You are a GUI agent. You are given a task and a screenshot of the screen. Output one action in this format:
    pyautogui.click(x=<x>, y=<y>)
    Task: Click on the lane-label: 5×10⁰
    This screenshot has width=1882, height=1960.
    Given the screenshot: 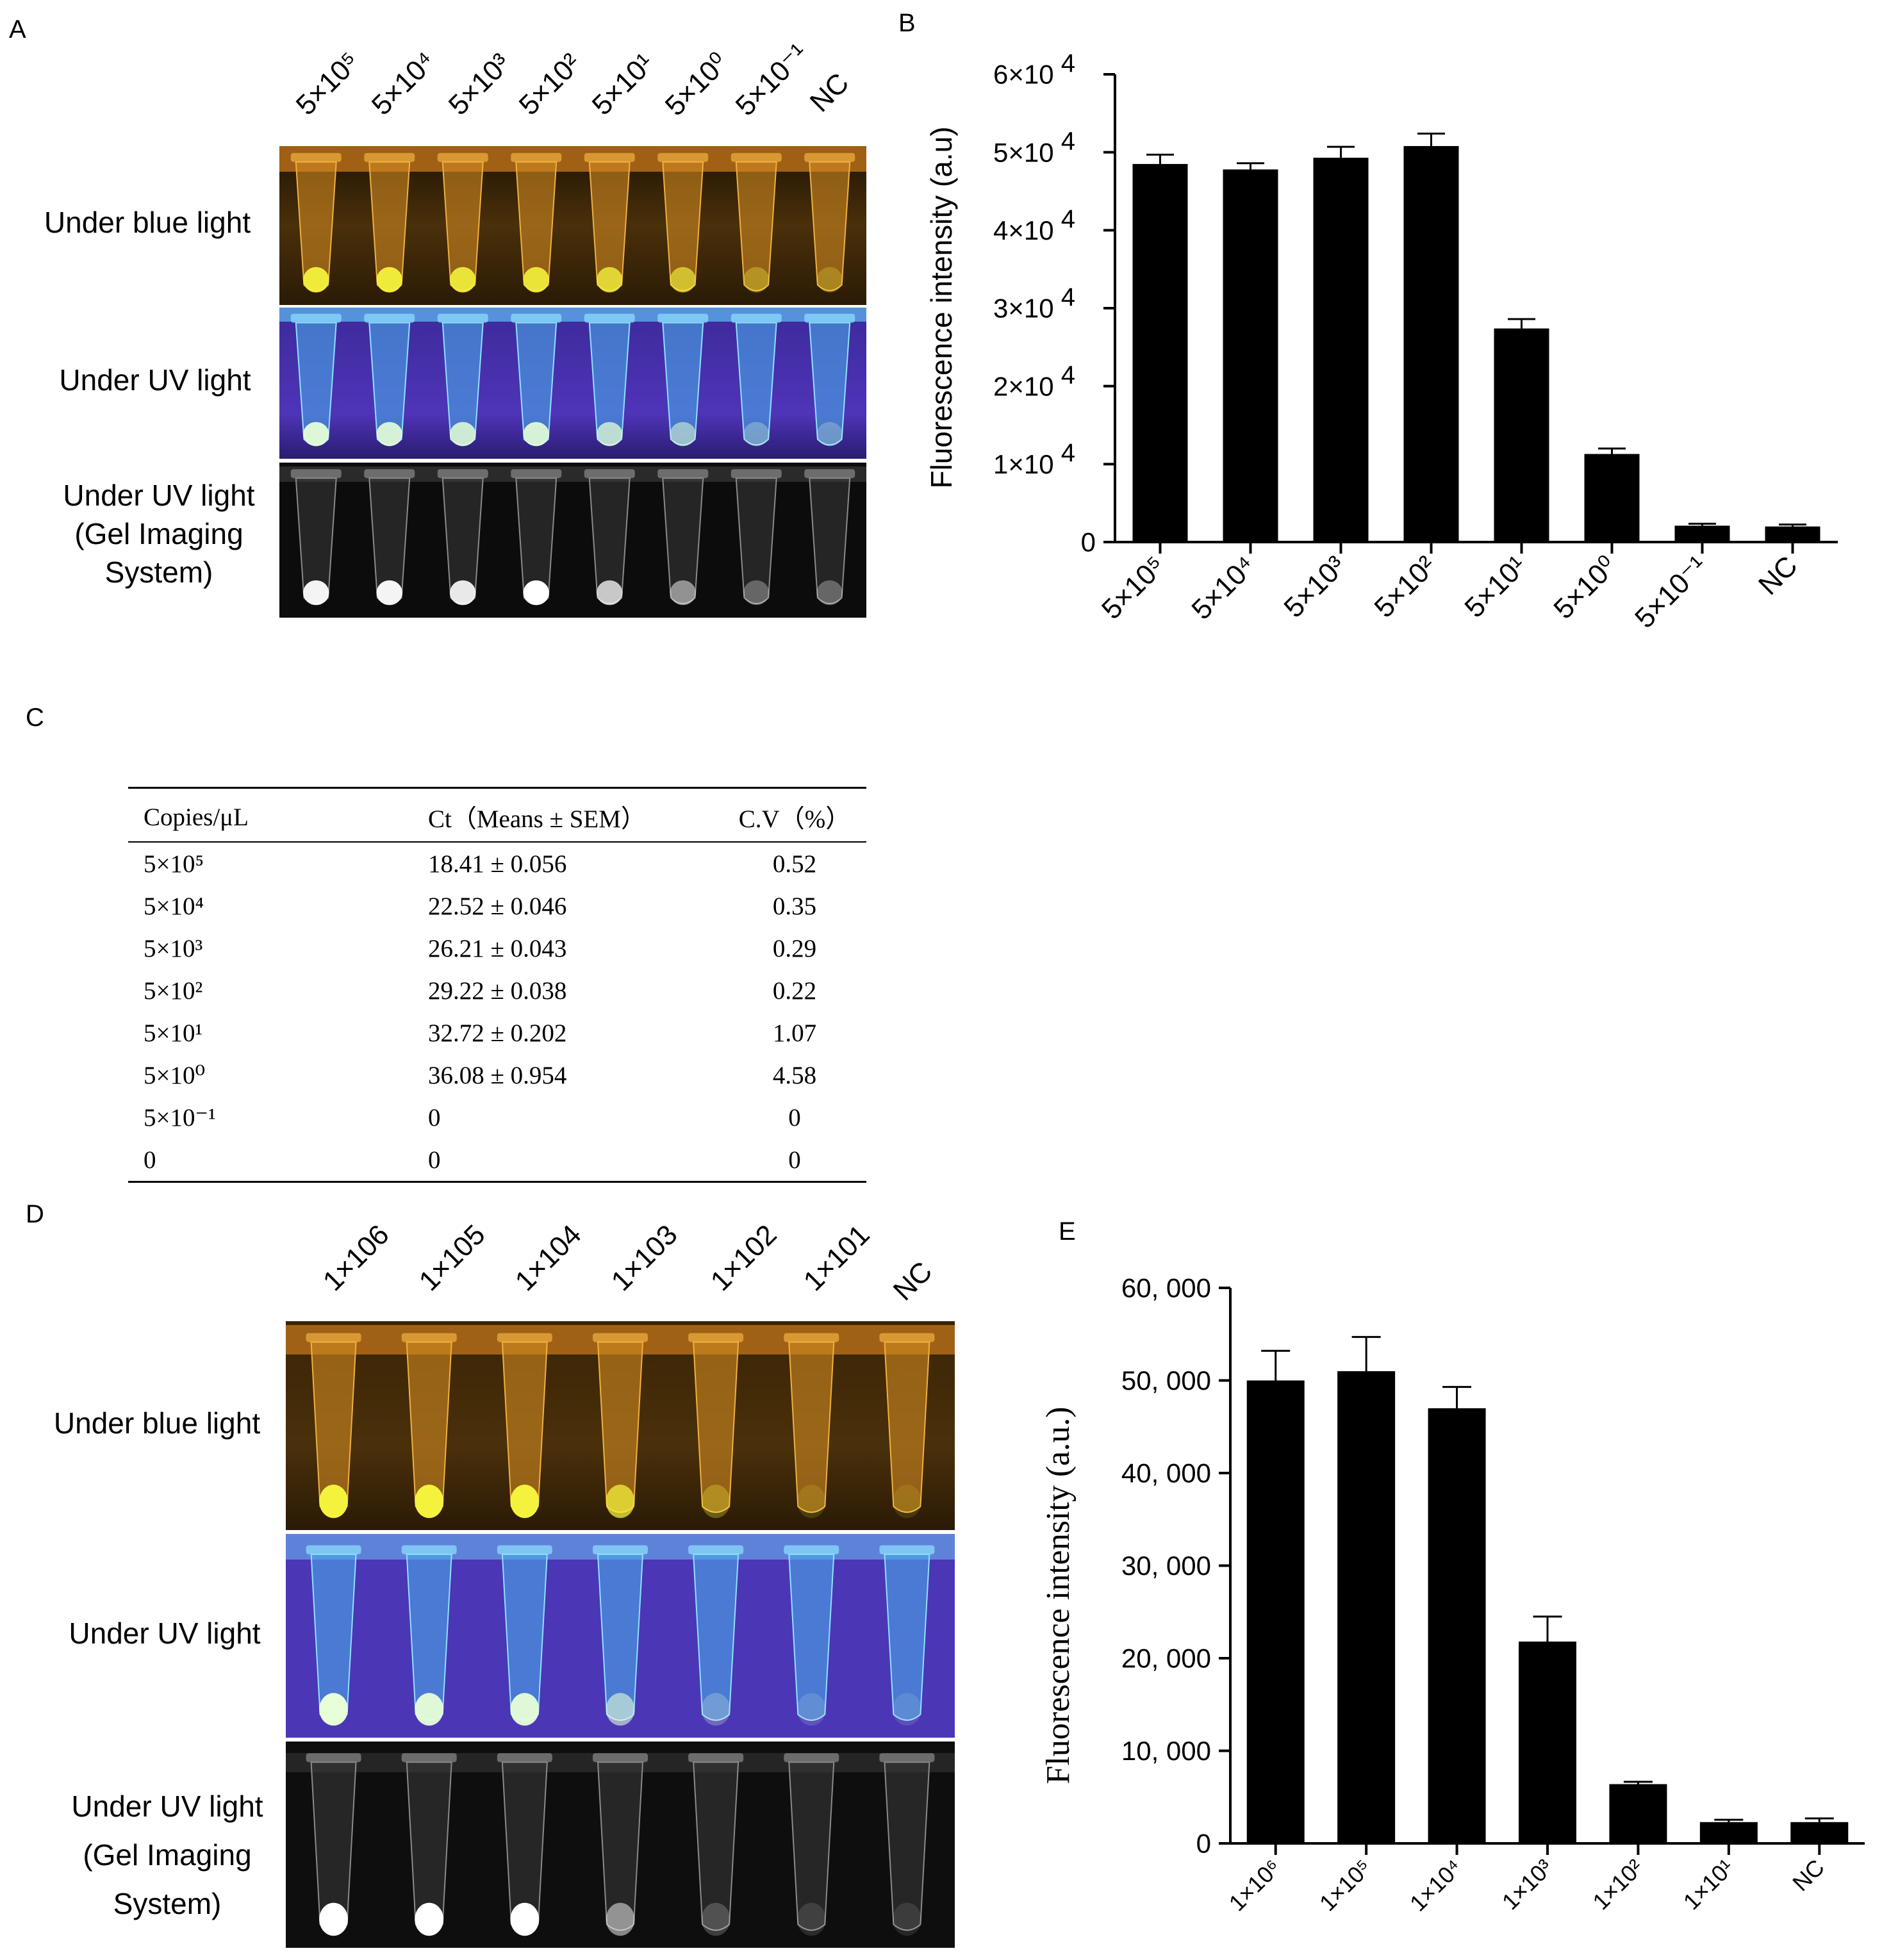 What is the action you would take?
    pyautogui.click(x=697, y=85)
    